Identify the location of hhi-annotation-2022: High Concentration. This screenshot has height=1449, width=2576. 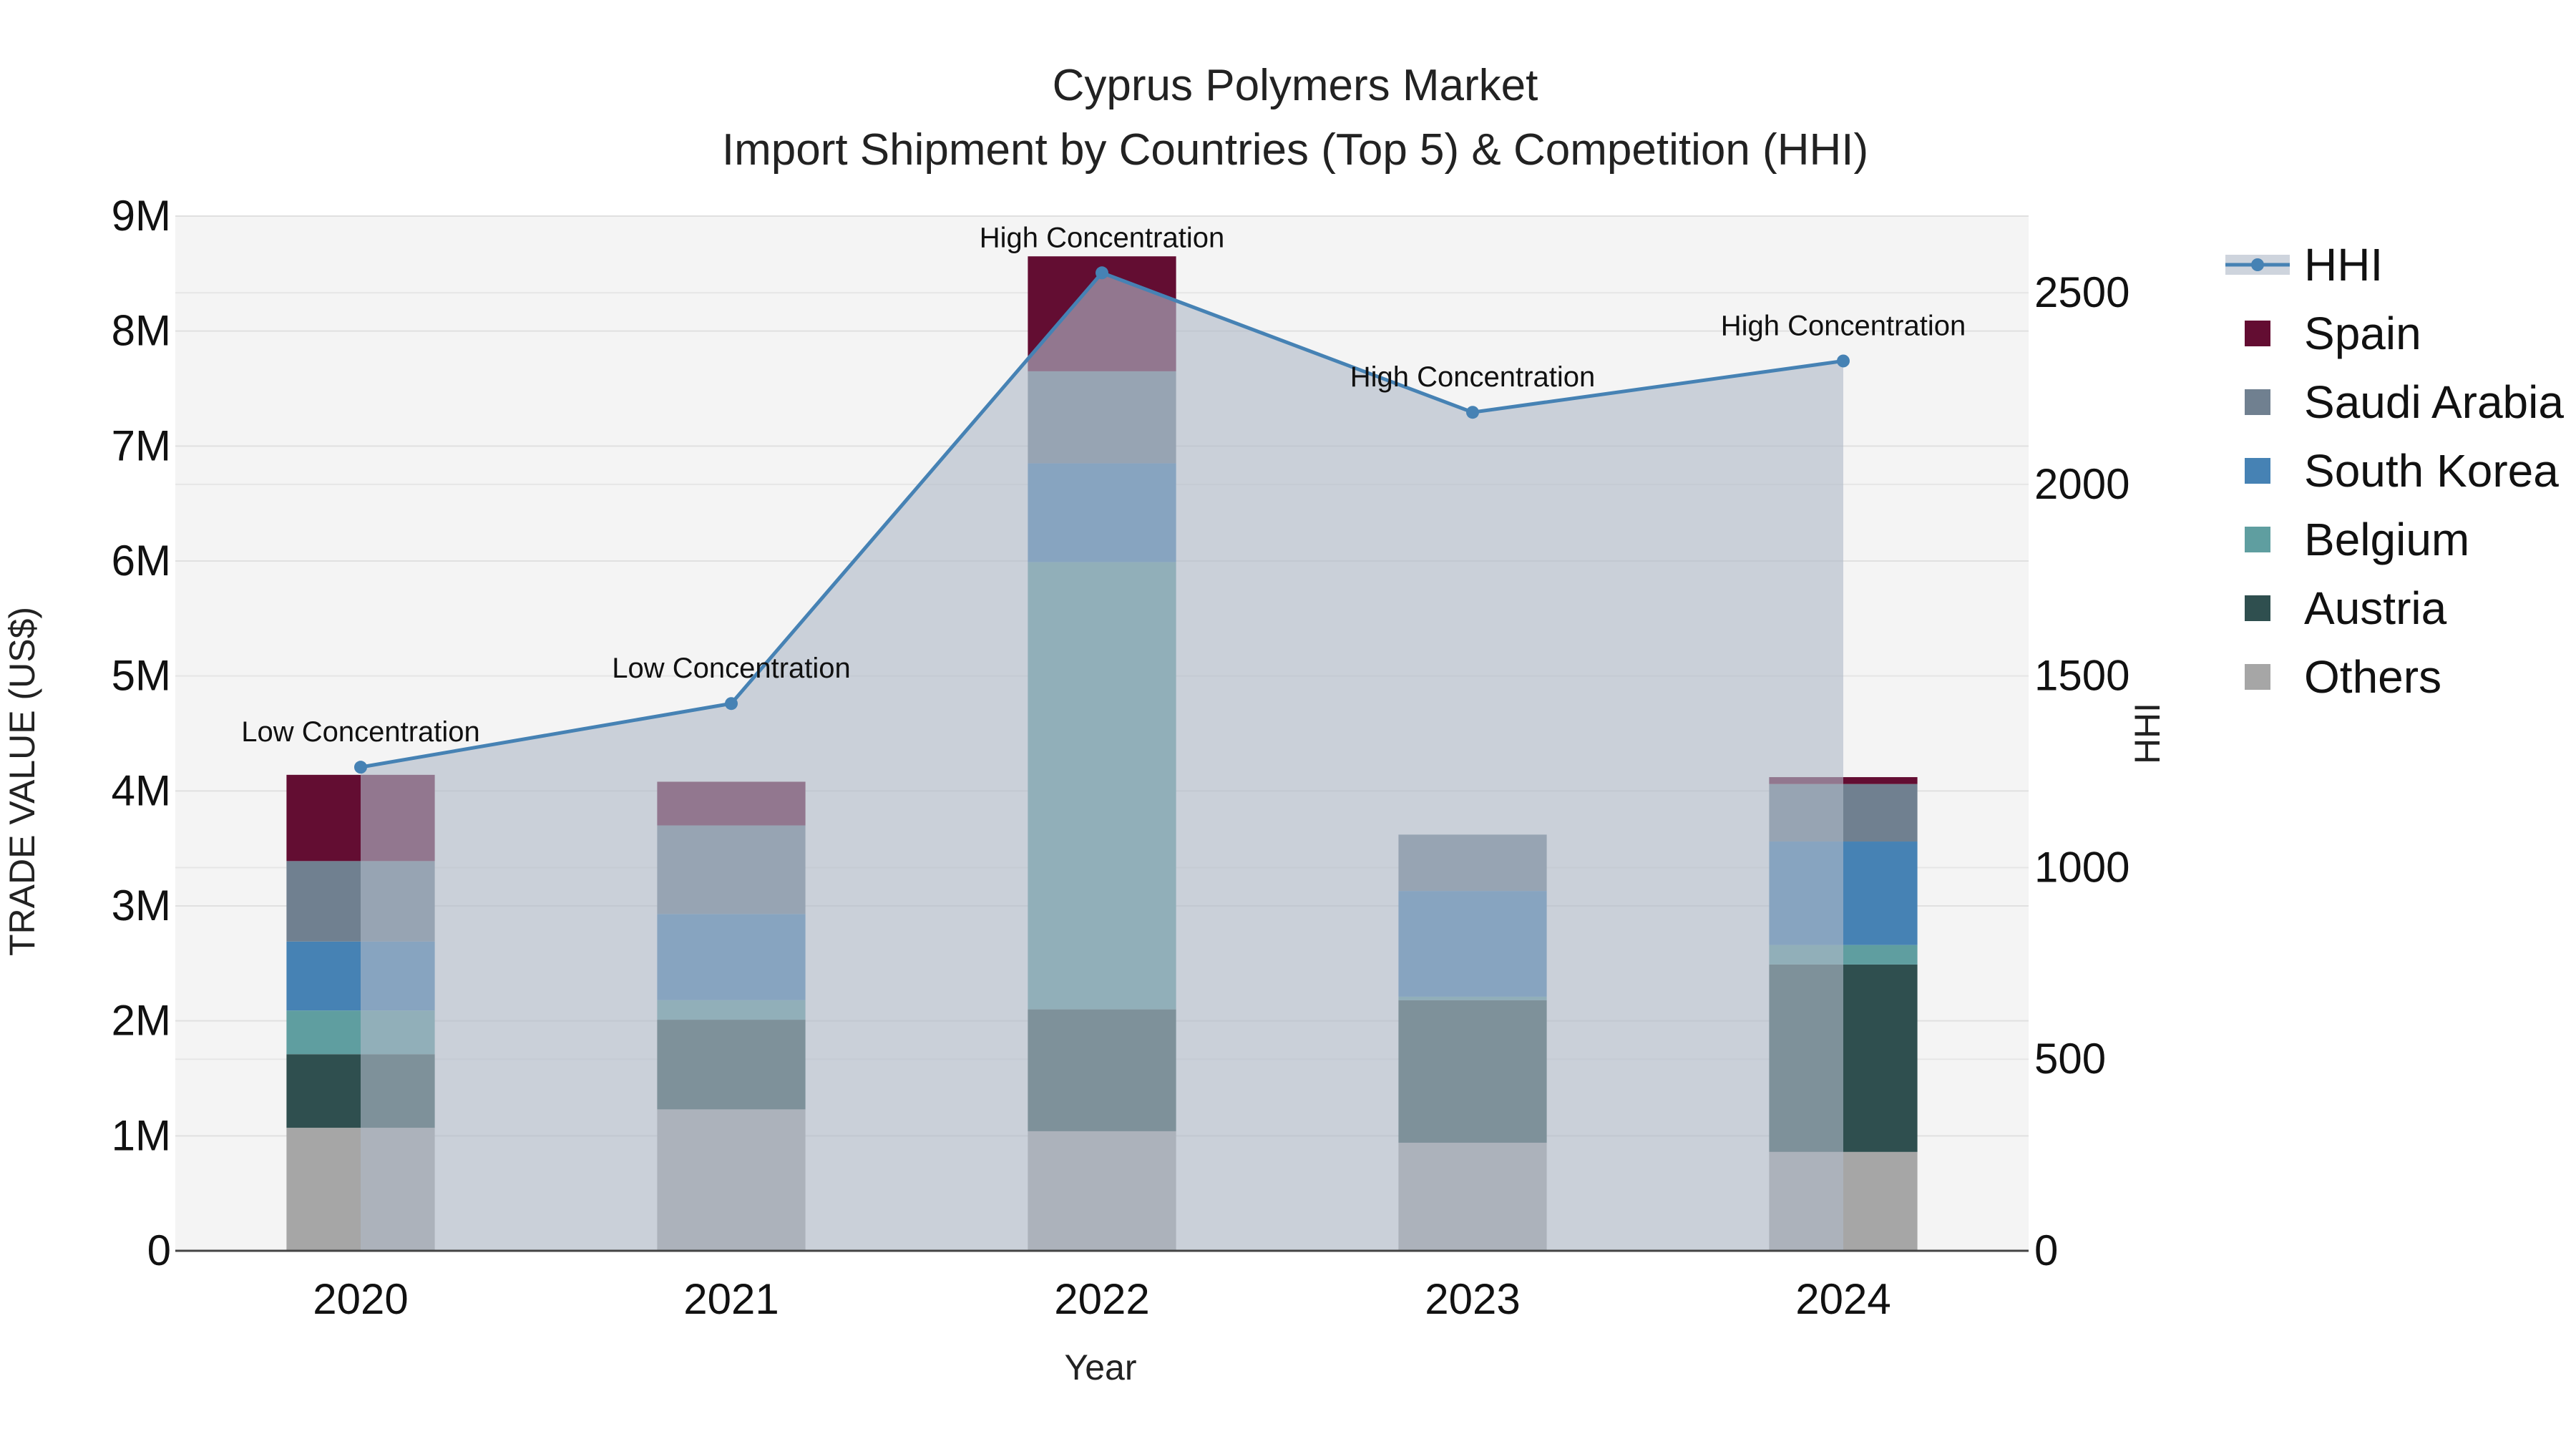
(1102, 237).